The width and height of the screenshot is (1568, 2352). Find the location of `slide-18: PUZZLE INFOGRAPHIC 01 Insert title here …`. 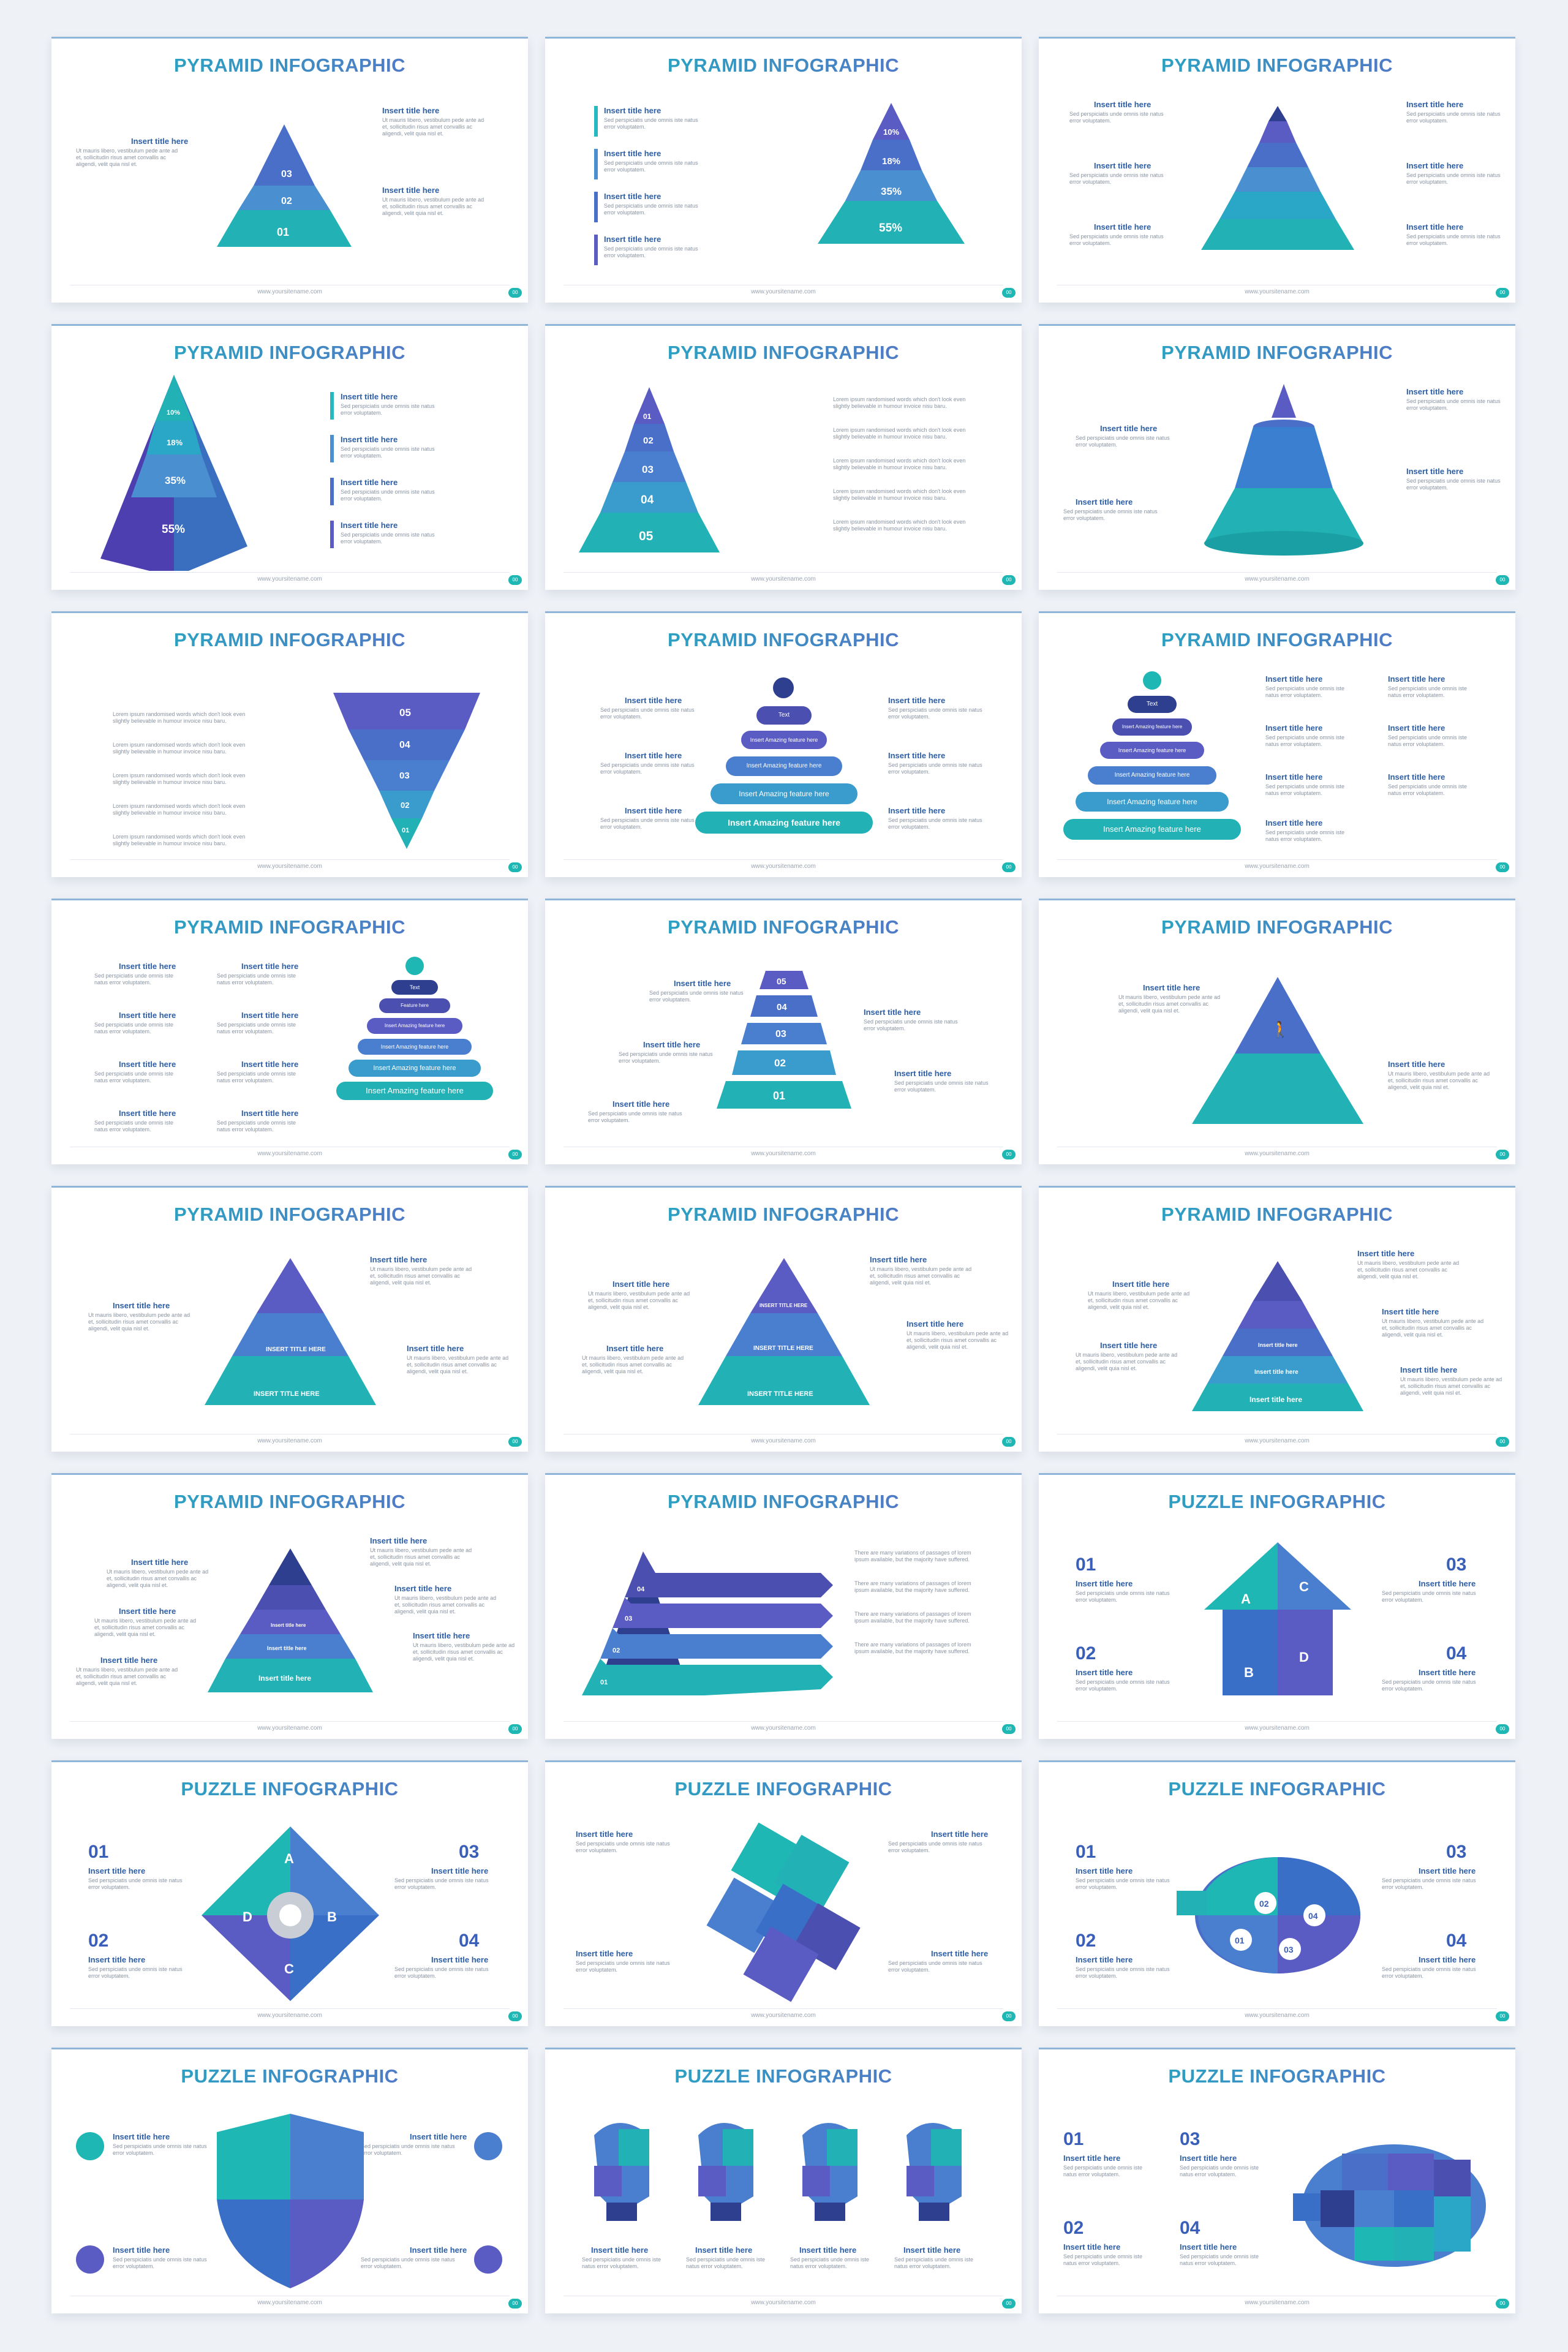

slide-18: PUZZLE INFOGRAPHIC 01 Insert title here … is located at coordinates (1277, 1606).